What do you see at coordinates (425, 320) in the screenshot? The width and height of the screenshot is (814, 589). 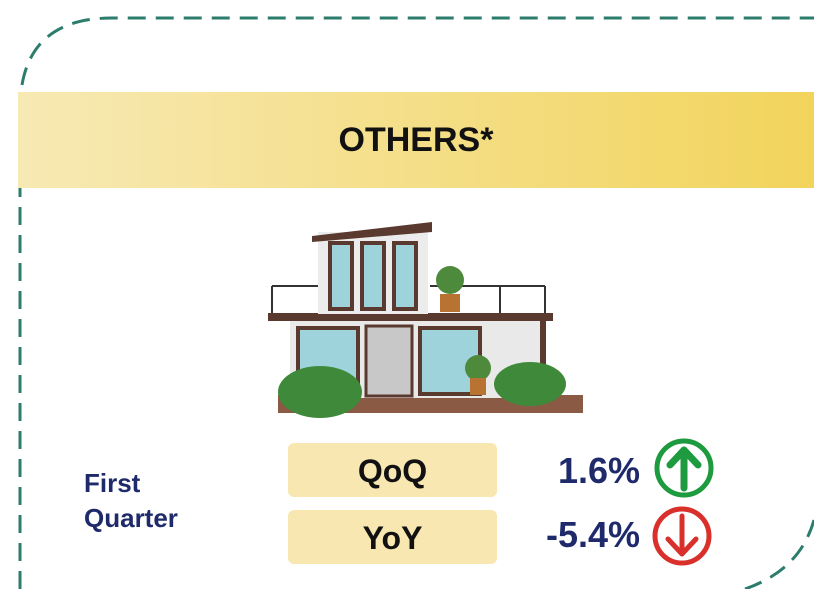 I see `house-illustration` at bounding box center [425, 320].